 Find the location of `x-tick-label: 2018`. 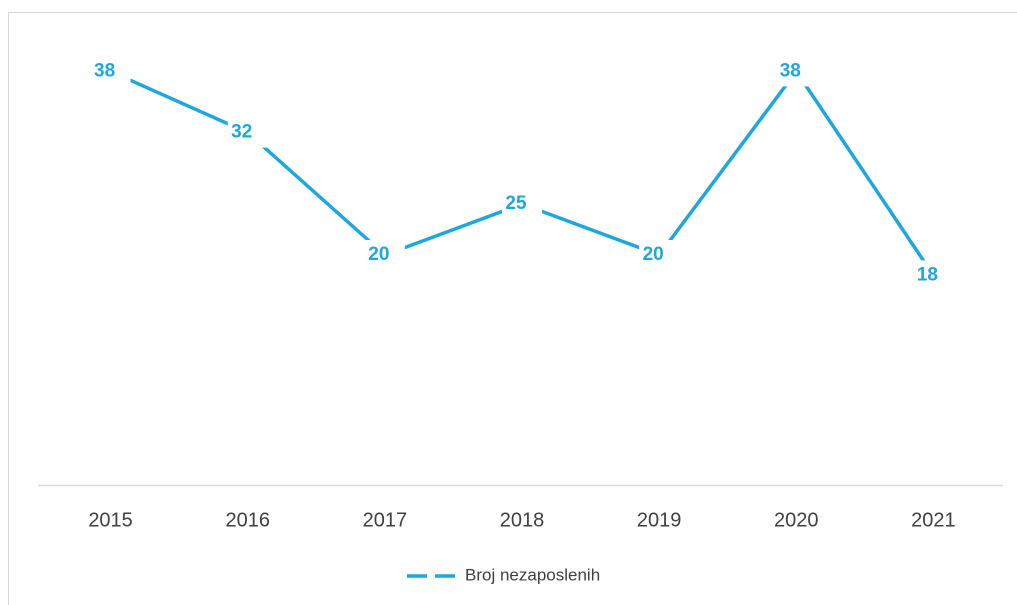

x-tick-label: 2018 is located at coordinates (522, 520).